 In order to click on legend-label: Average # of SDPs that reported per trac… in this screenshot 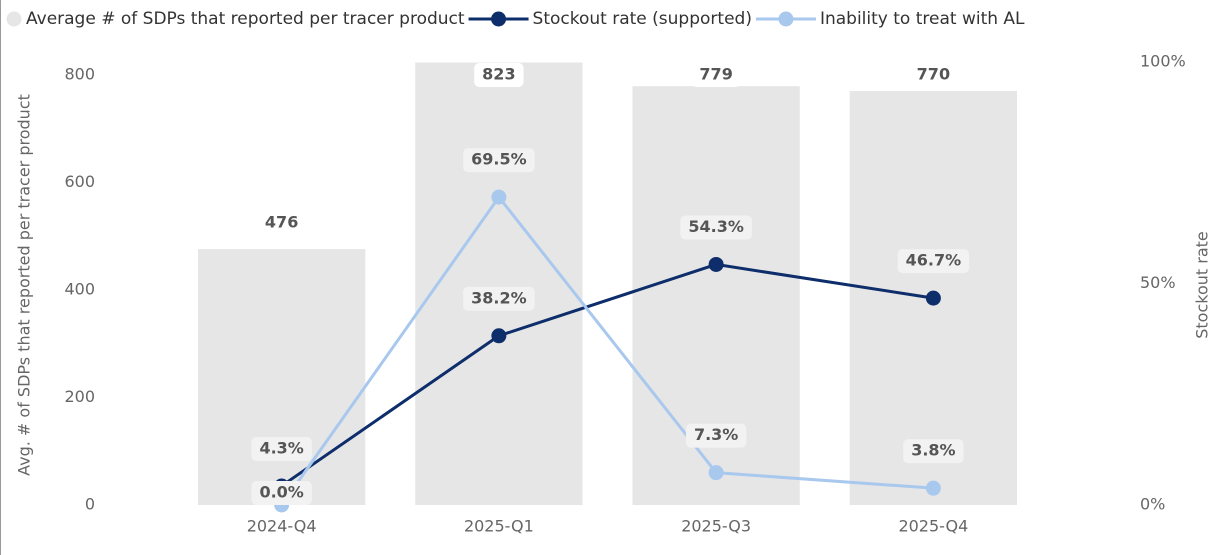, I will do `click(245, 19)`.